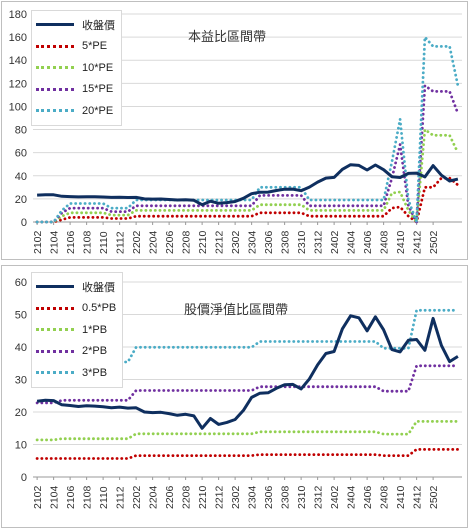 Image resolution: width=471 pixels, height=530 pixels. Describe the element at coordinates (170, 242) in the screenshot. I see `pe-x-tick-label: 2206` at that location.